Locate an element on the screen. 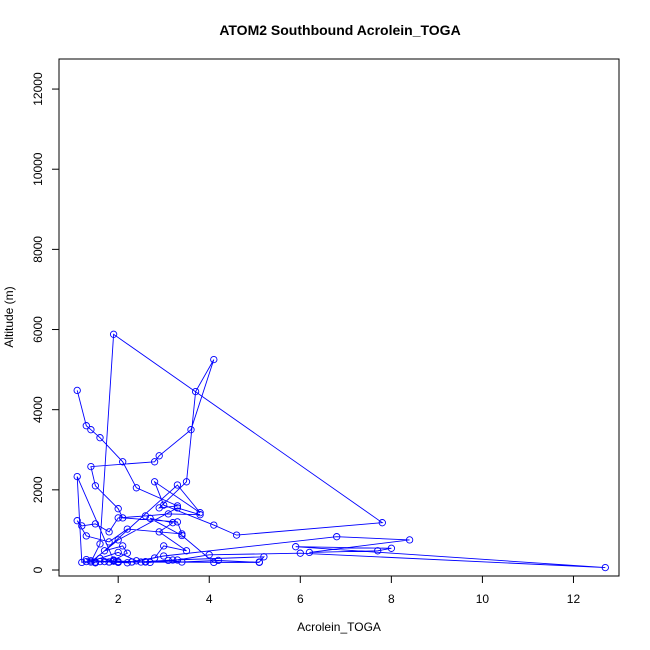 The image size is (650, 650). x-tick-label: 12 is located at coordinates (574, 599).